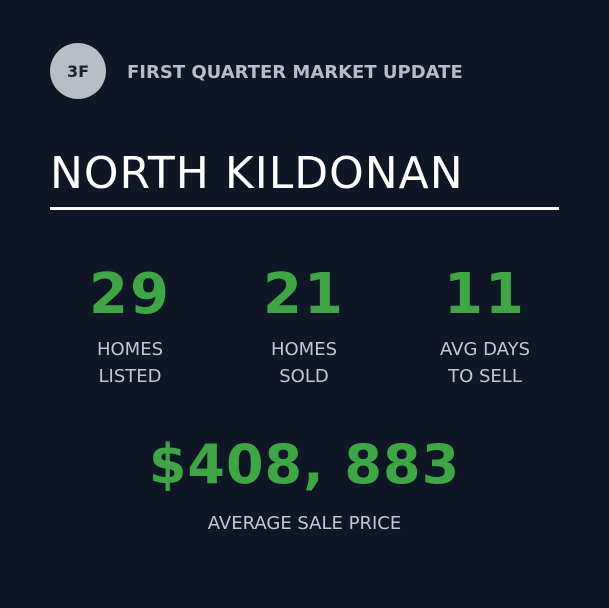 This screenshot has width=609, height=608. Describe the element at coordinates (304, 523) in the screenshot. I see `average-sale-price-label: AVERAGE SALE PRICE` at that location.